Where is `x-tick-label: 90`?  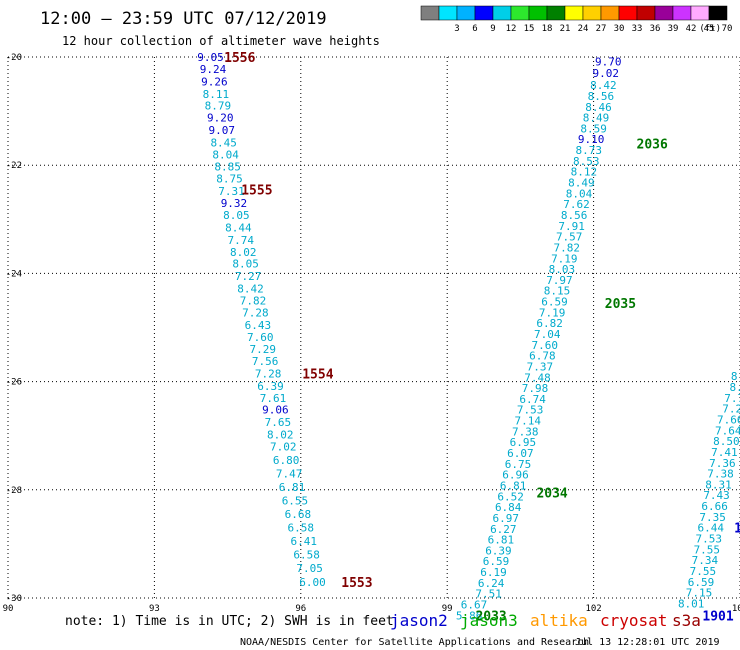
x-tick-label: 90 is located at coordinates (8, 609).